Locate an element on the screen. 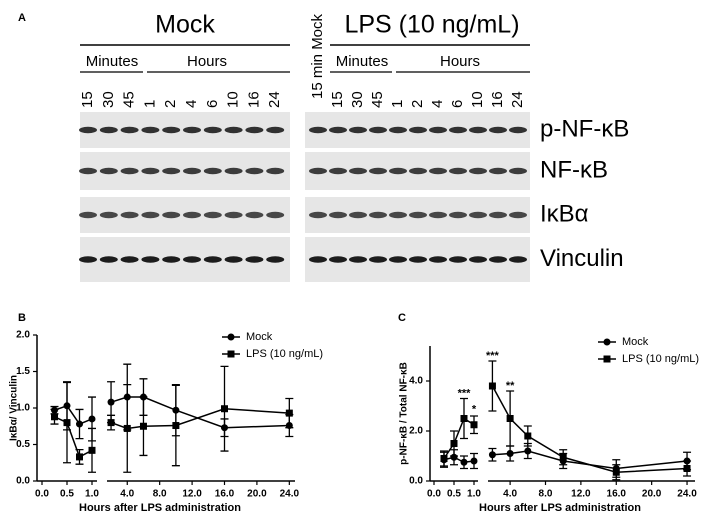  y-tick-label: 0.0 is located at coordinates (23, 481).